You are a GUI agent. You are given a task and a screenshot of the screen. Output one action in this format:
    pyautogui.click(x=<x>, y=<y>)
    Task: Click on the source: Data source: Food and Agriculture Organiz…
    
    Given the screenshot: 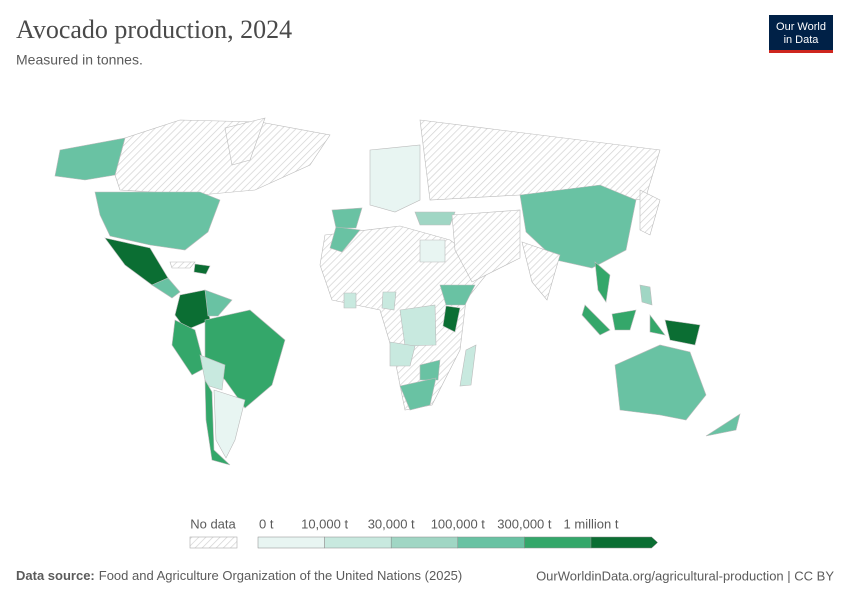 What is the action you would take?
    pyautogui.click(x=239, y=575)
    